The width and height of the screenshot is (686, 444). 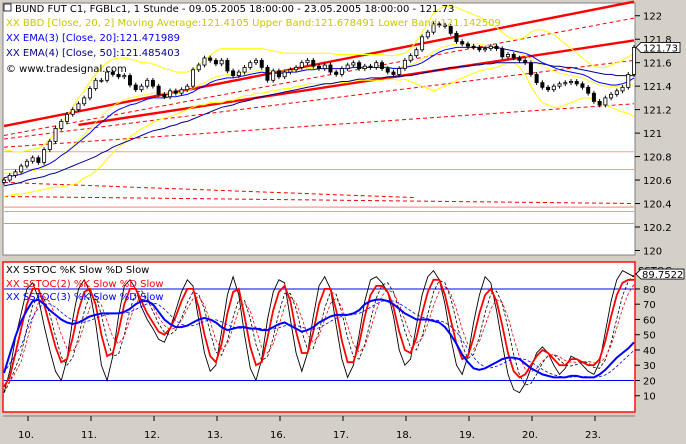 I want to click on price-axis-label: 121.2, so click(x=657, y=111).